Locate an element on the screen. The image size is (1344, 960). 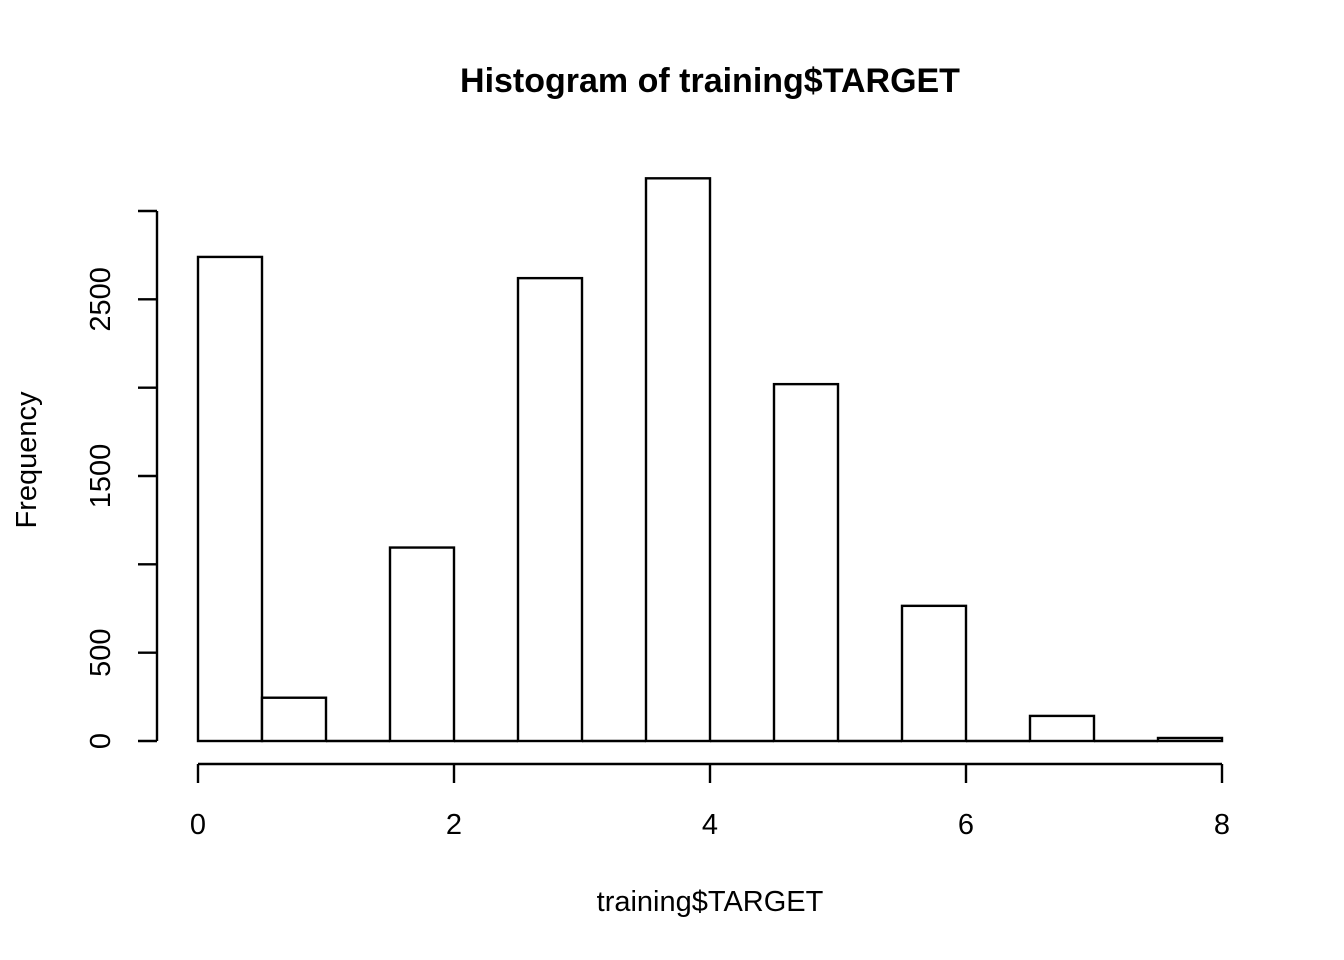
y-tick-label: 1500 is located at coordinates (101, 476).